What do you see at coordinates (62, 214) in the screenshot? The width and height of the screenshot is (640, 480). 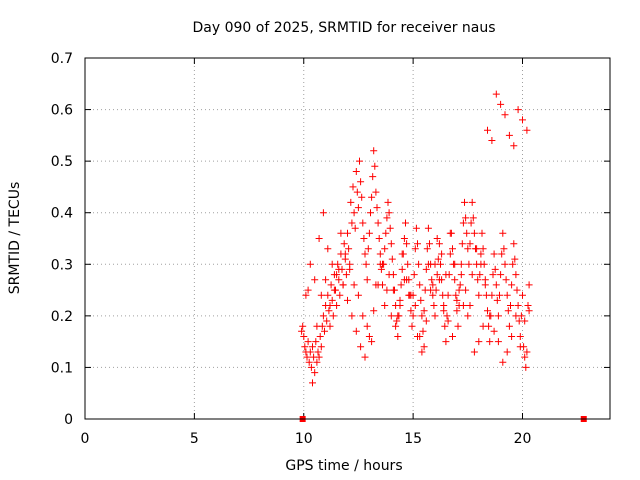 I see `y-tick-label: 0.4` at bounding box center [62, 214].